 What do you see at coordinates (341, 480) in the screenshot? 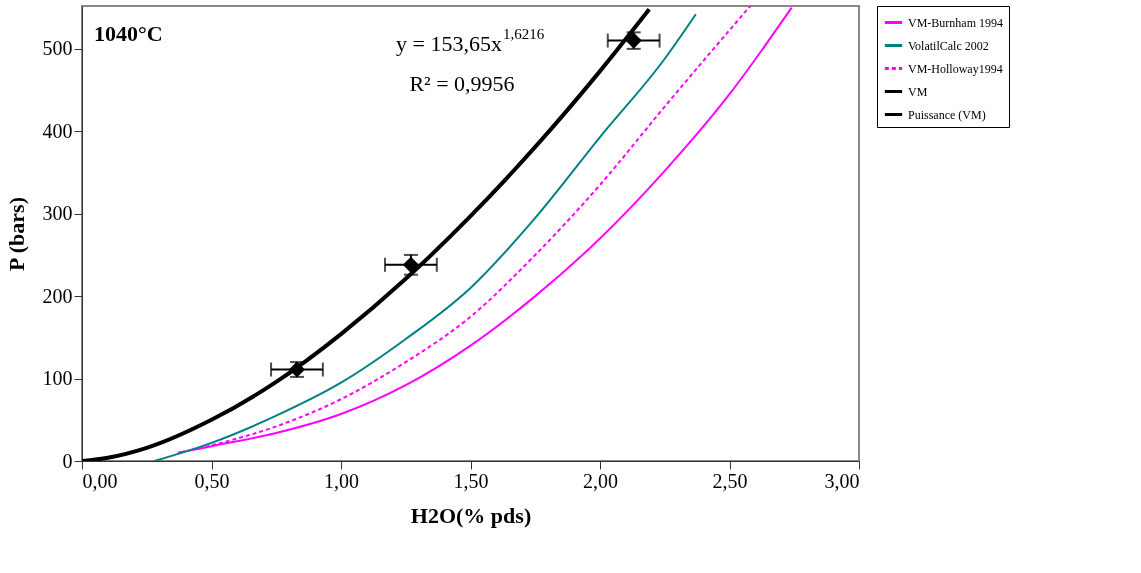
I see `x-tick-label: 1,00` at bounding box center [341, 480].